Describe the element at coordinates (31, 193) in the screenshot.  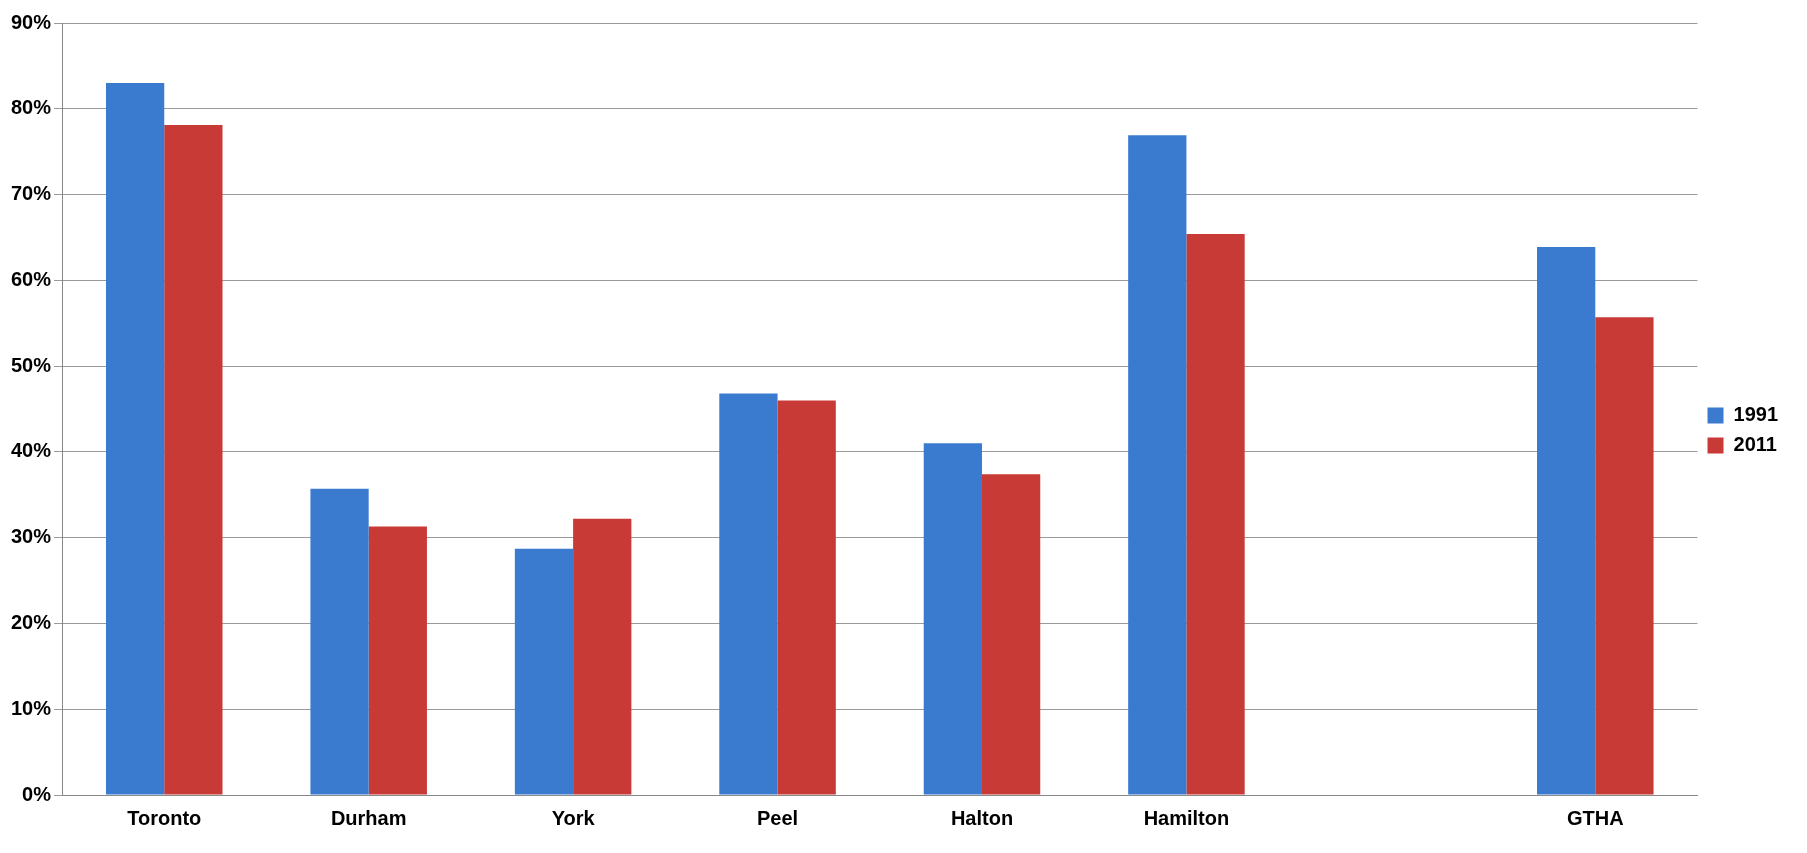
I see `y-tick-label: 70%` at that location.